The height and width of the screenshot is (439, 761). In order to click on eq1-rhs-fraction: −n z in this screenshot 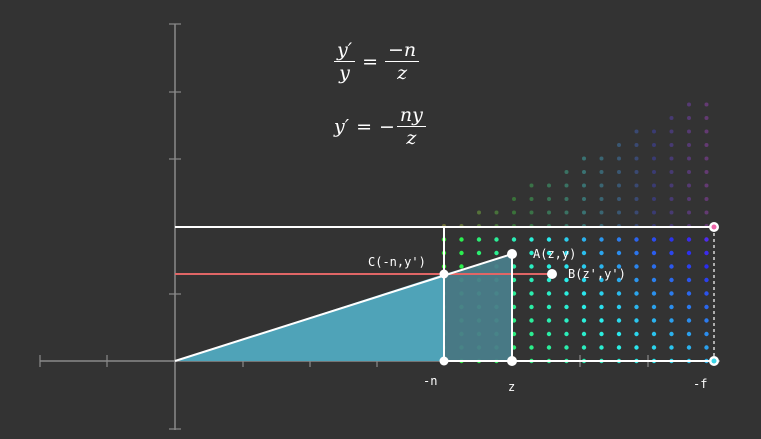, I will do `click(402, 61)`.